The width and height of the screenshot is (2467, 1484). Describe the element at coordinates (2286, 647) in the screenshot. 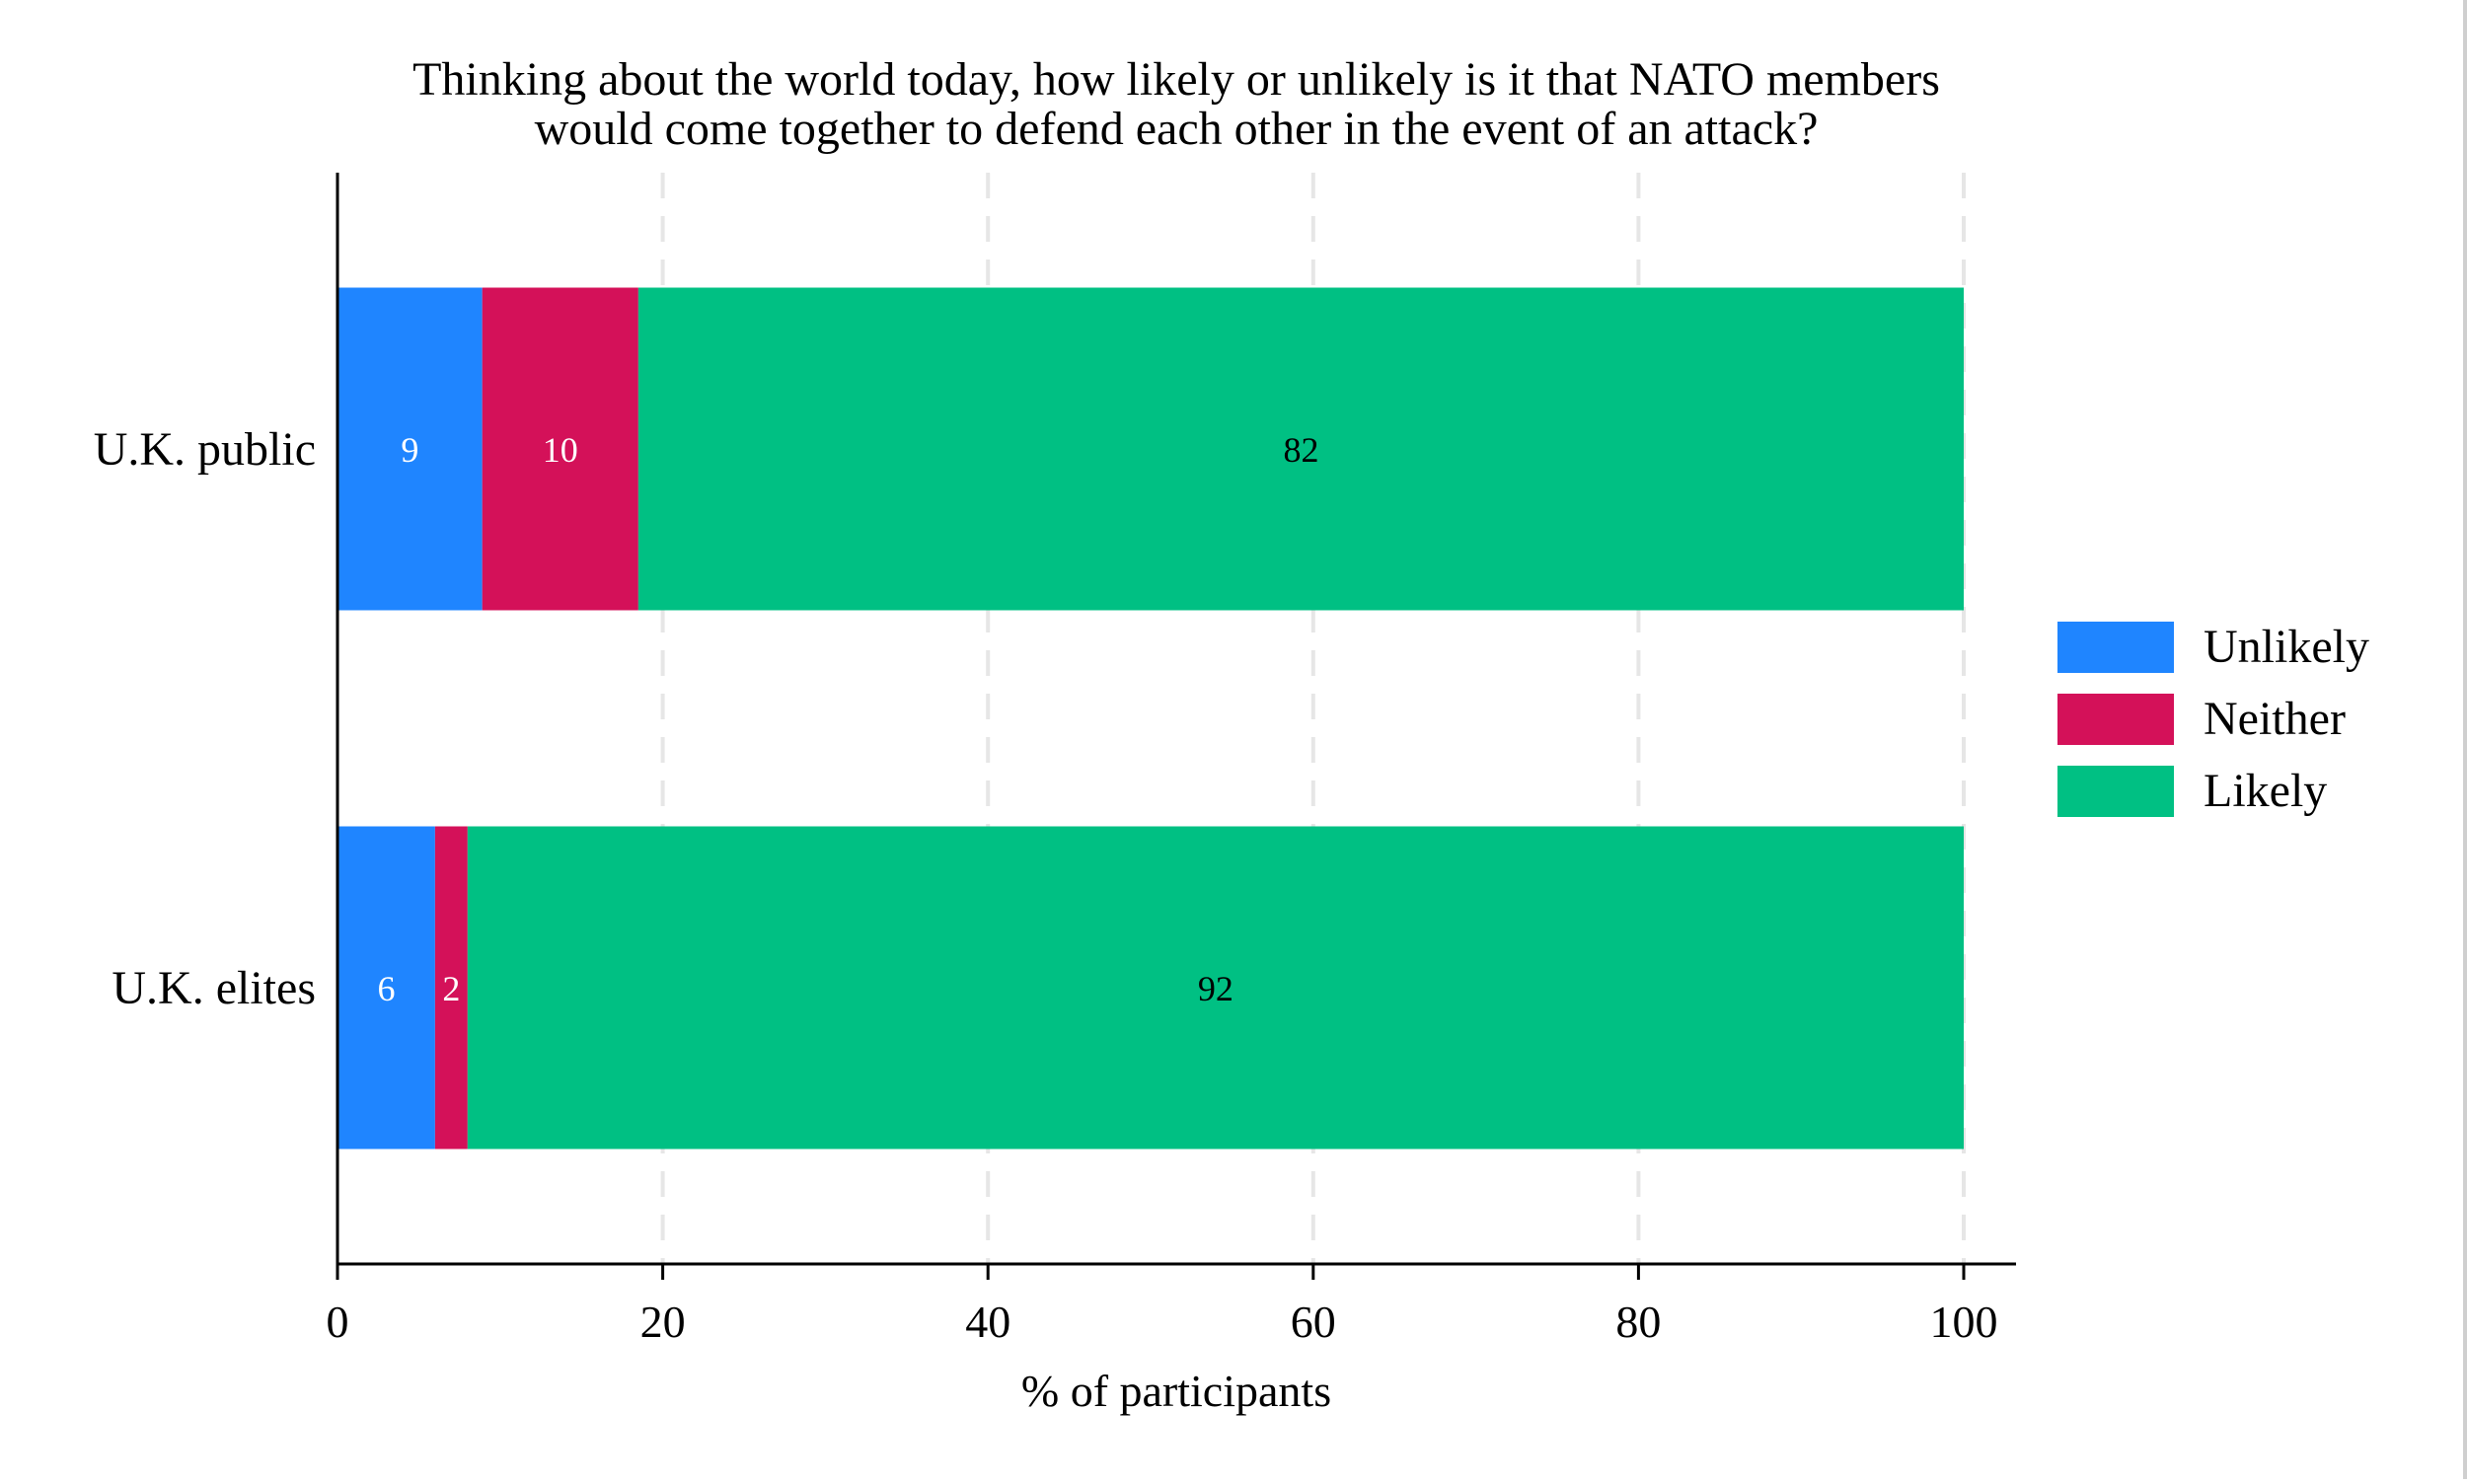

I see `legend-label: Unlikely` at that location.